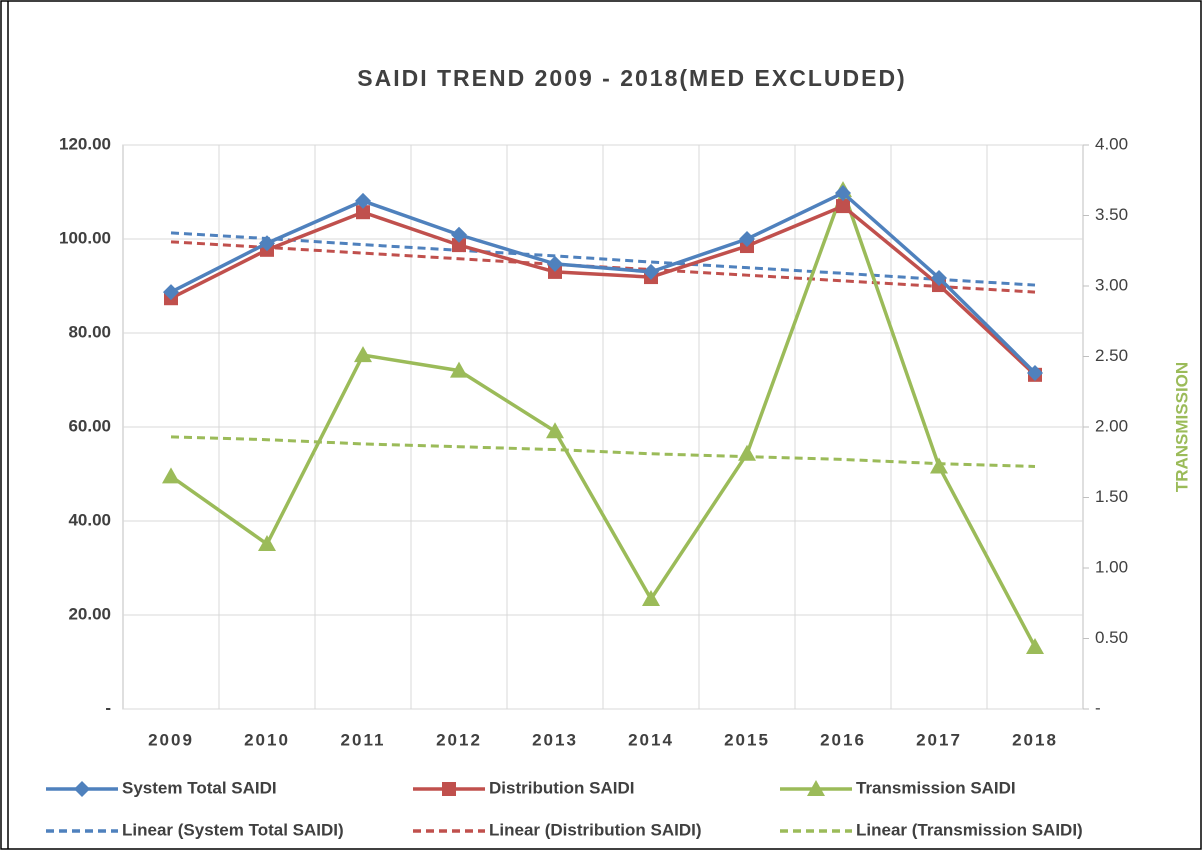 This screenshot has width=1202, height=850. I want to click on x-tick-label: 2018, so click(1035, 739).